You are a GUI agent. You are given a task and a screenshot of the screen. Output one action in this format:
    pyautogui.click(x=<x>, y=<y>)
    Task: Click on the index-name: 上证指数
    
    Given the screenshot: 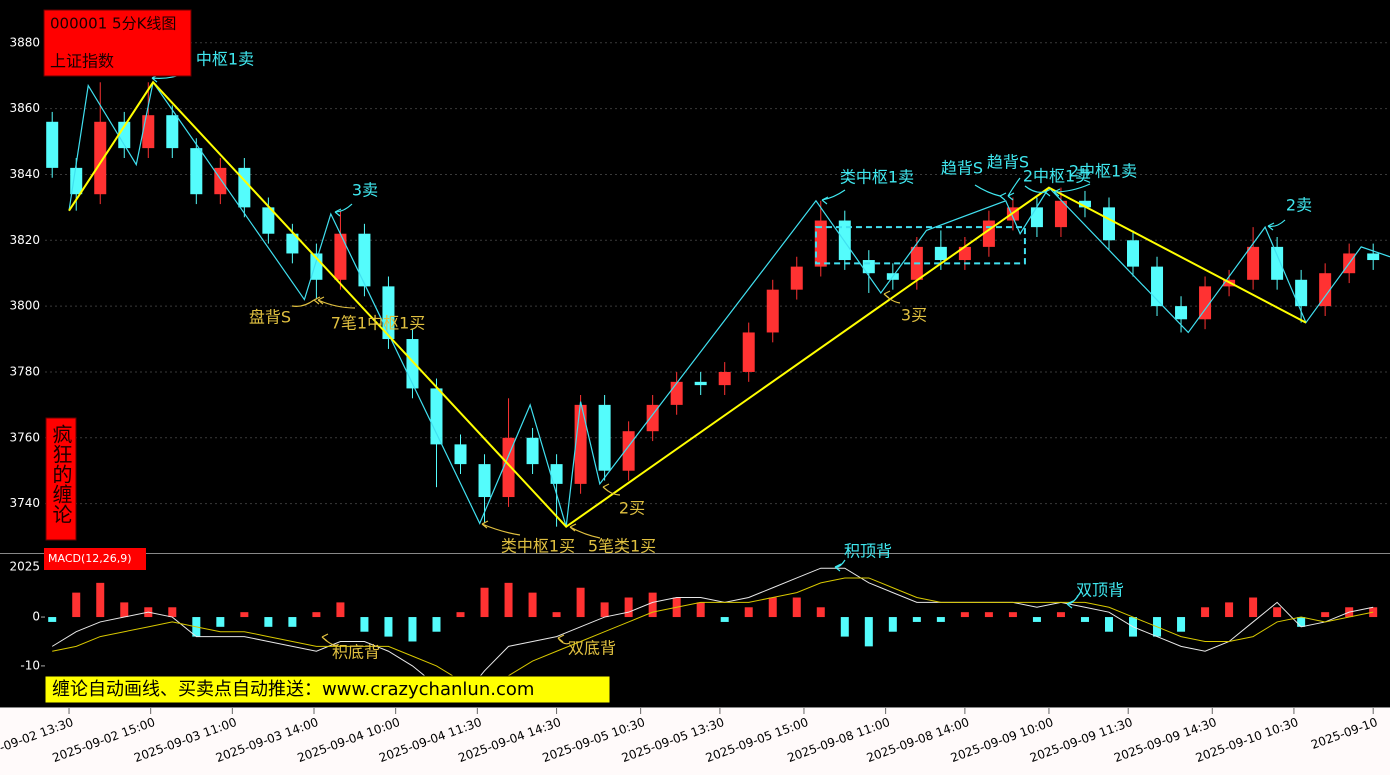 What is the action you would take?
    pyautogui.click(x=82, y=61)
    